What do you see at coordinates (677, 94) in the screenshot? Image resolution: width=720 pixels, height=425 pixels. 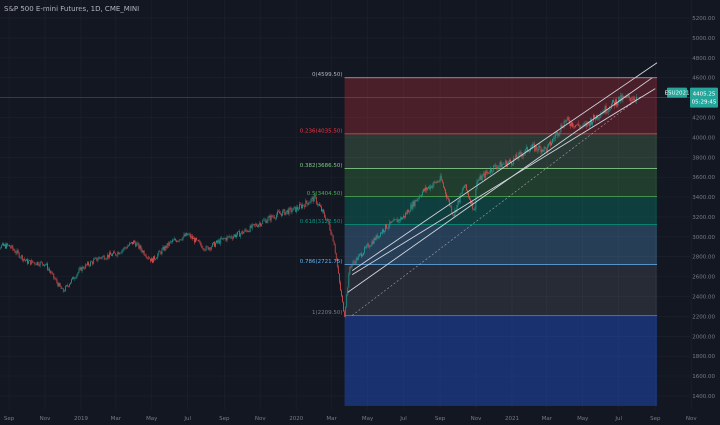 I see `price-tag-symbol: ESU2021` at bounding box center [677, 94].